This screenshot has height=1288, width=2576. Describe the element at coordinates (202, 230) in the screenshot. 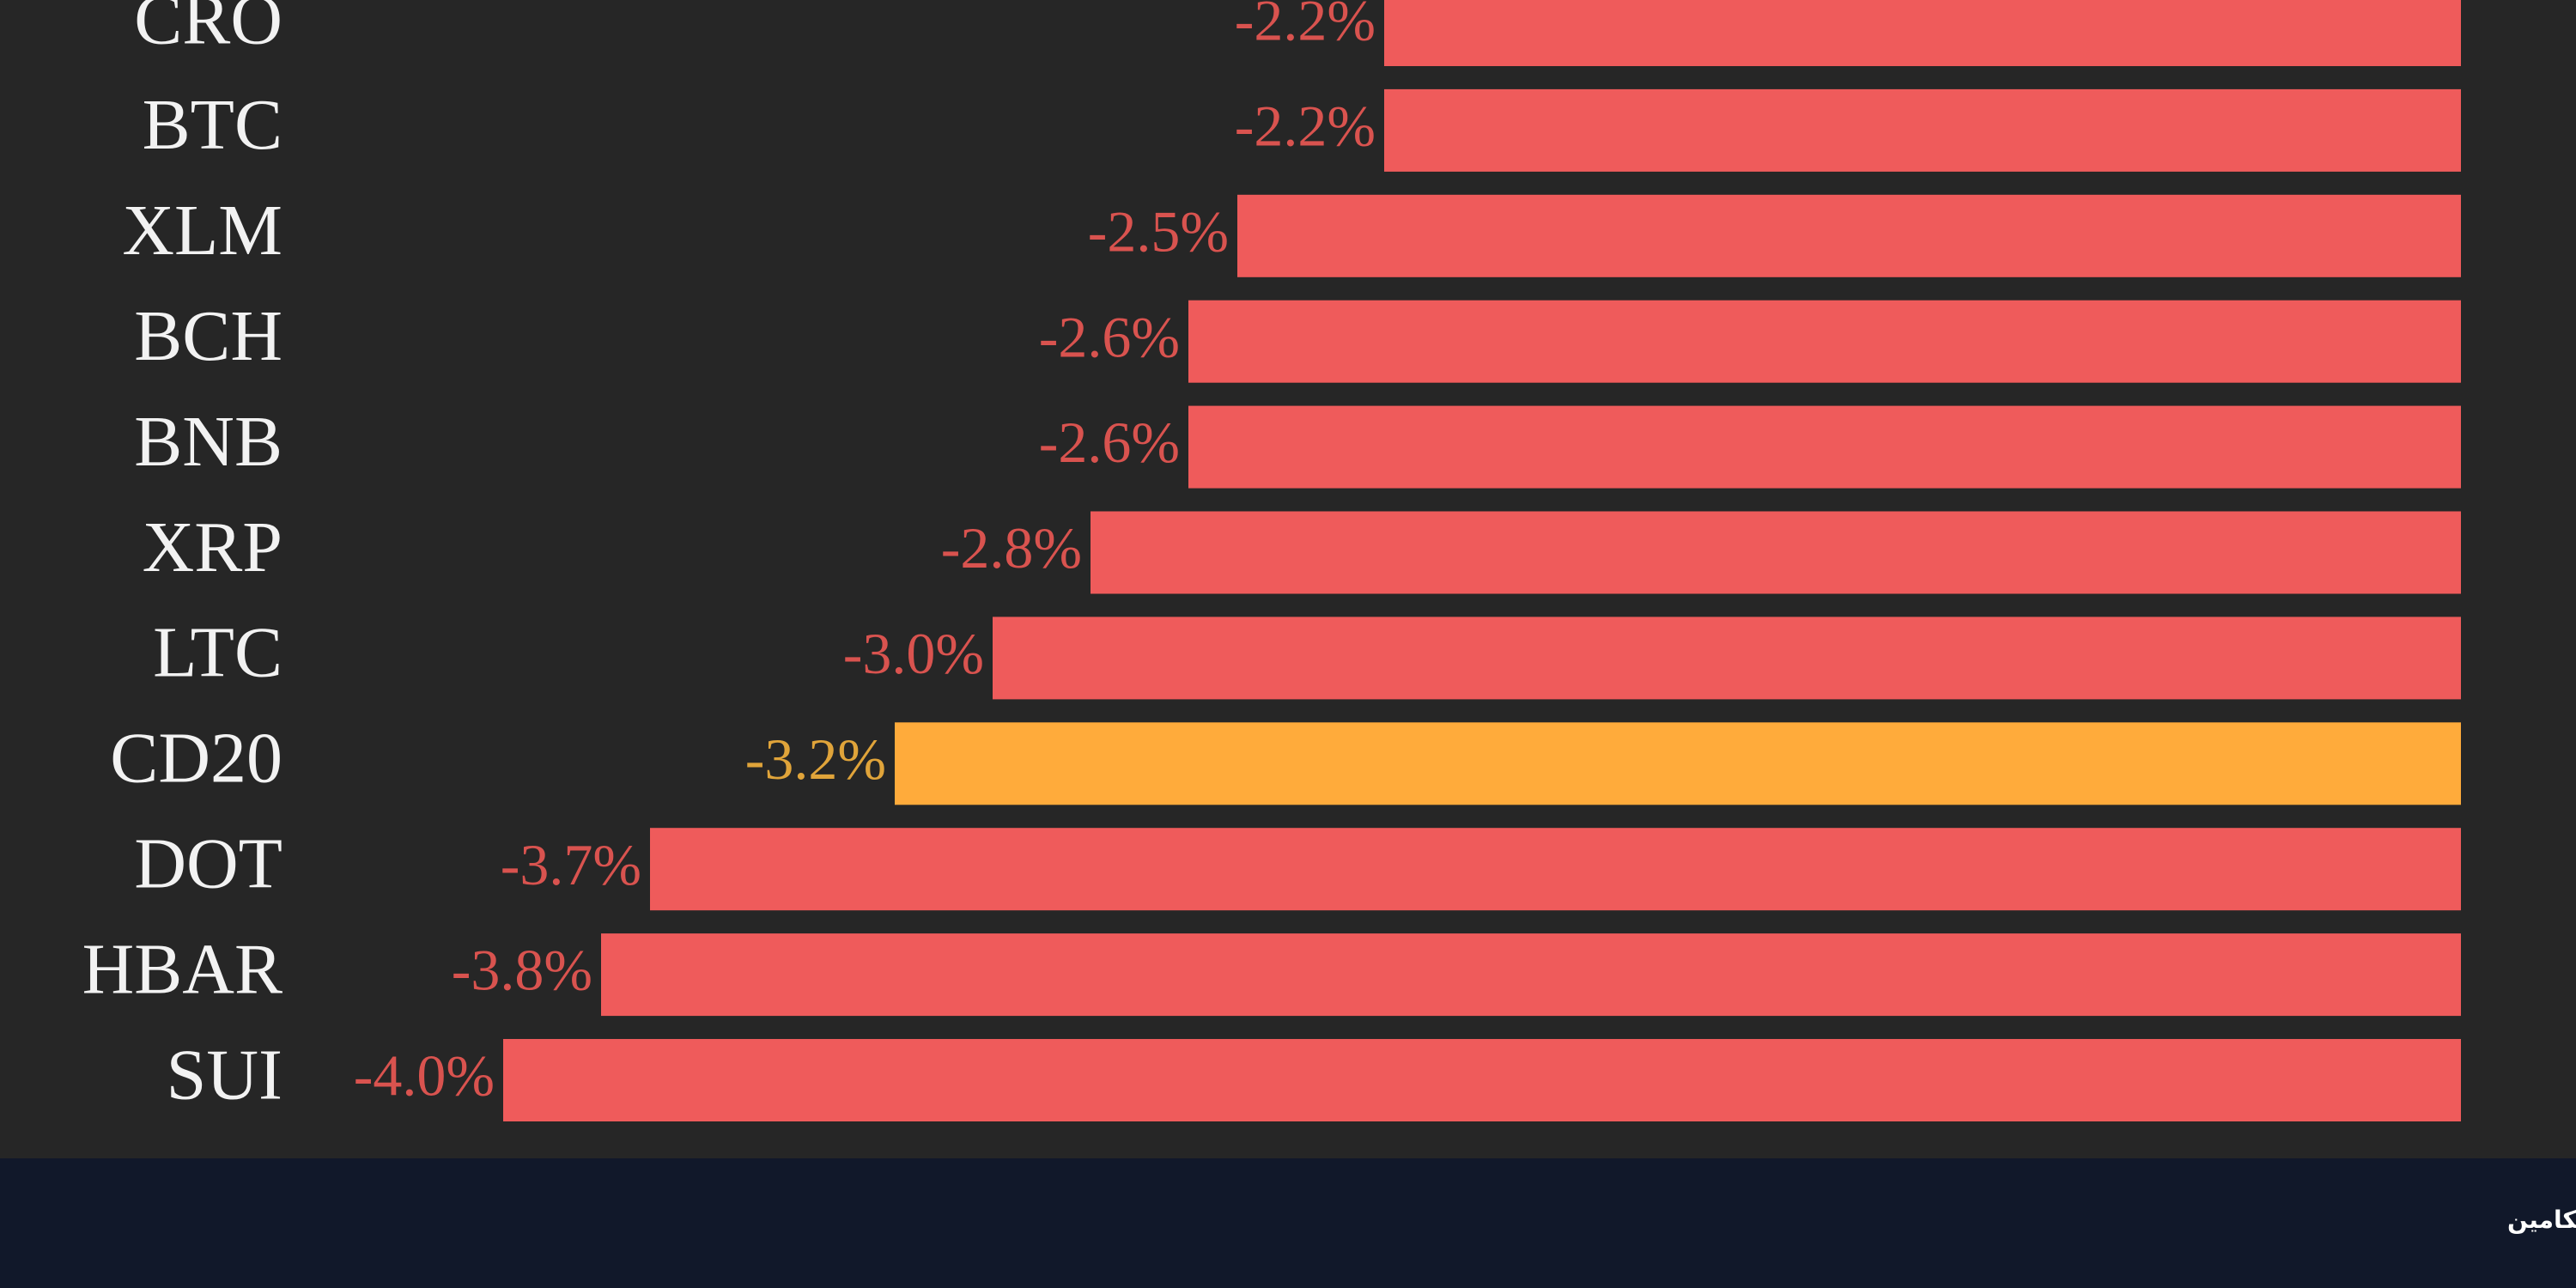

I see `category-label: XLM` at that location.